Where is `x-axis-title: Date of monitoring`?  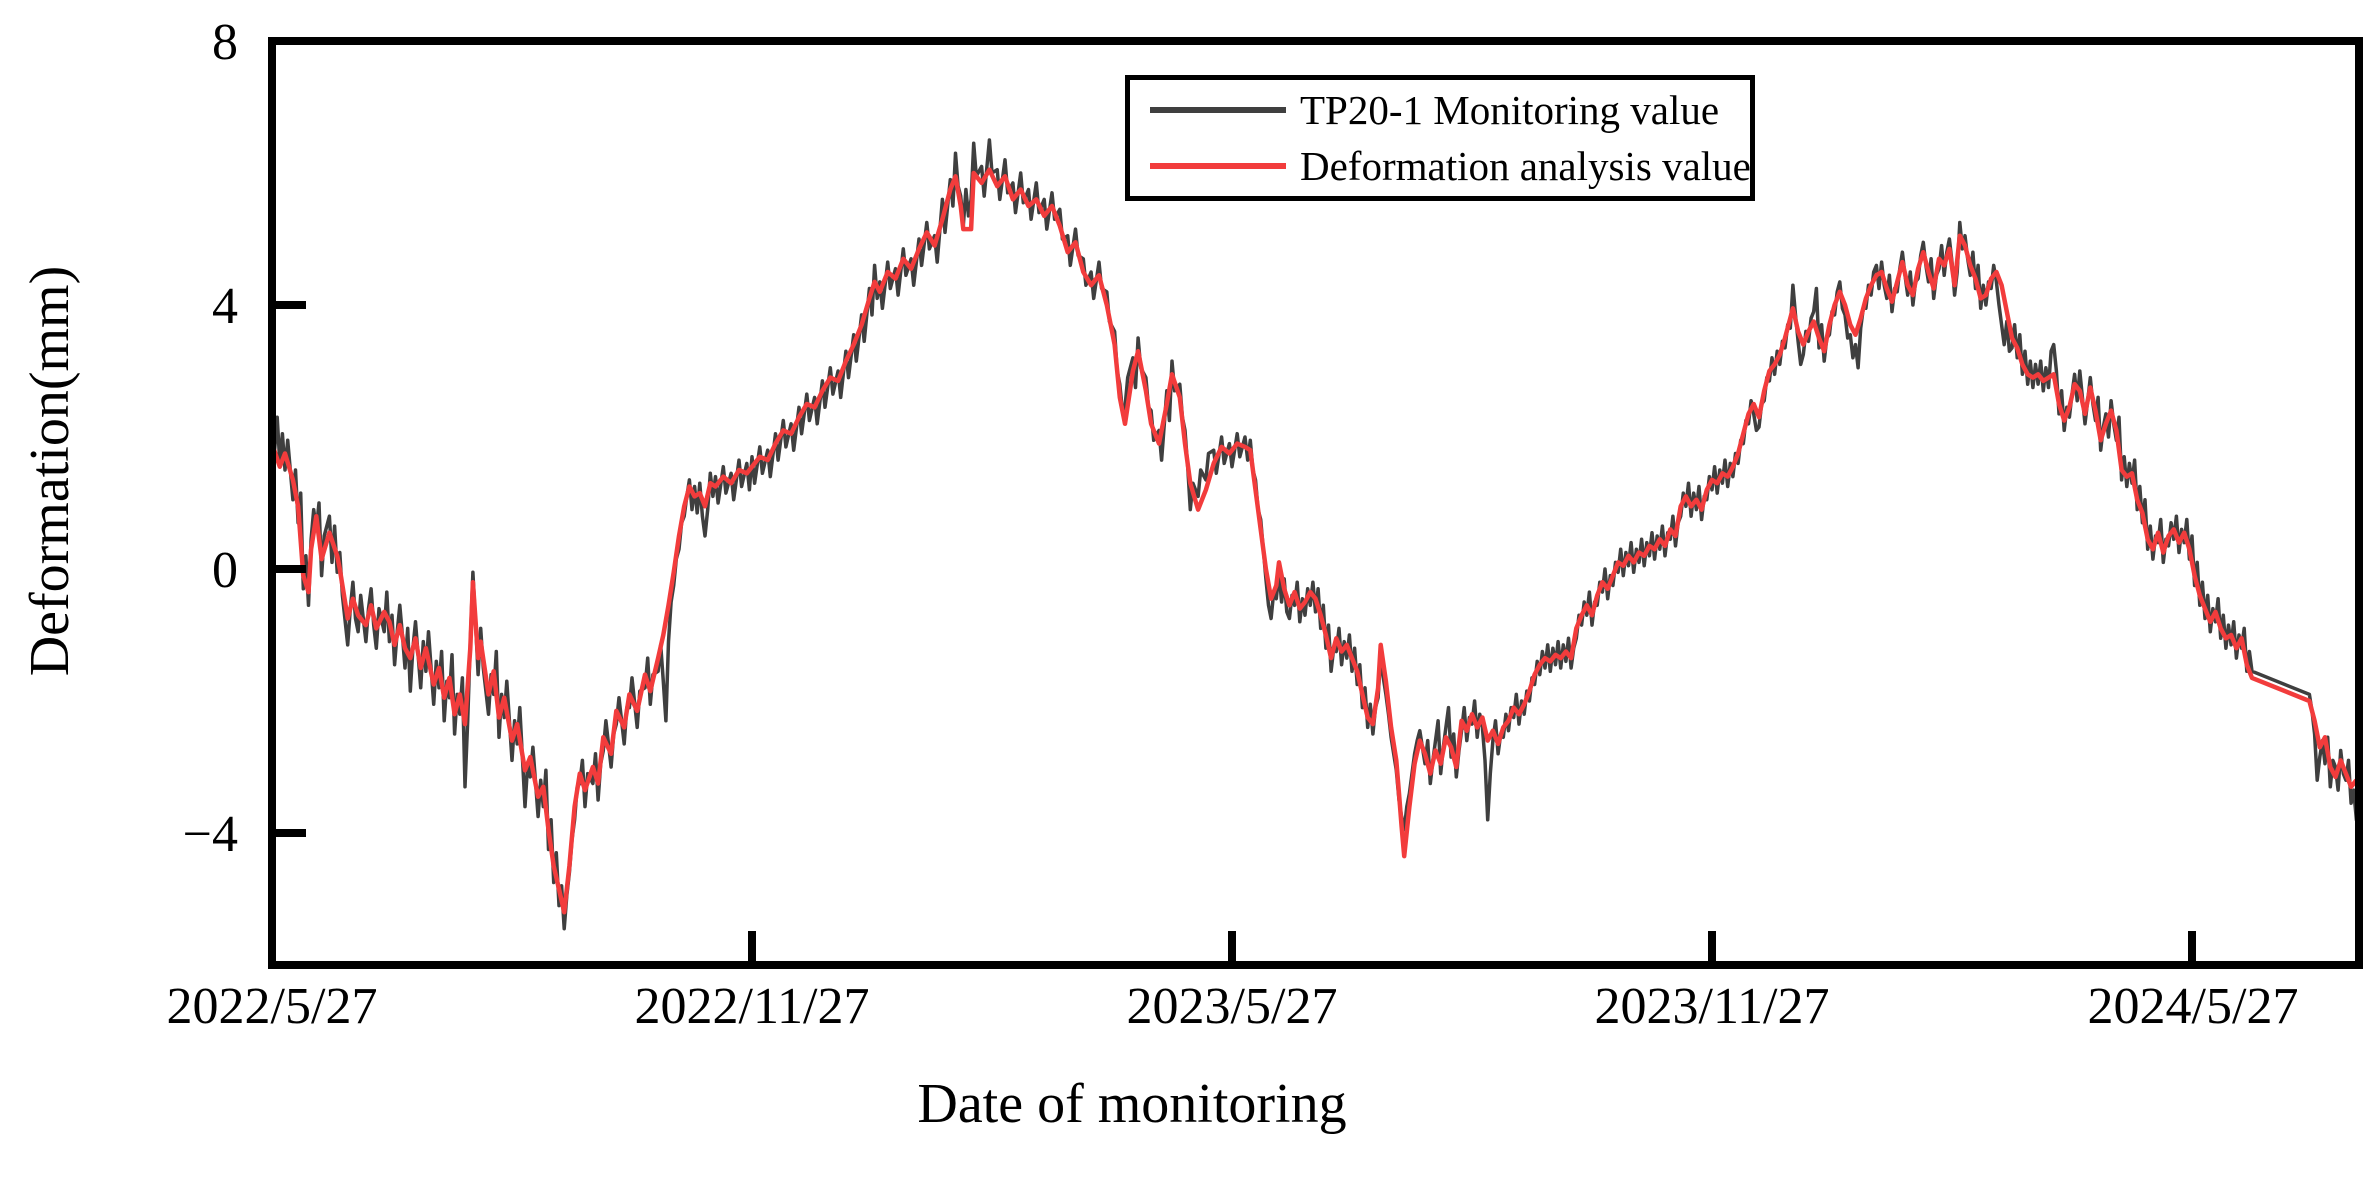
x-axis-title: Date of monitoring is located at coordinates (1132, 1104).